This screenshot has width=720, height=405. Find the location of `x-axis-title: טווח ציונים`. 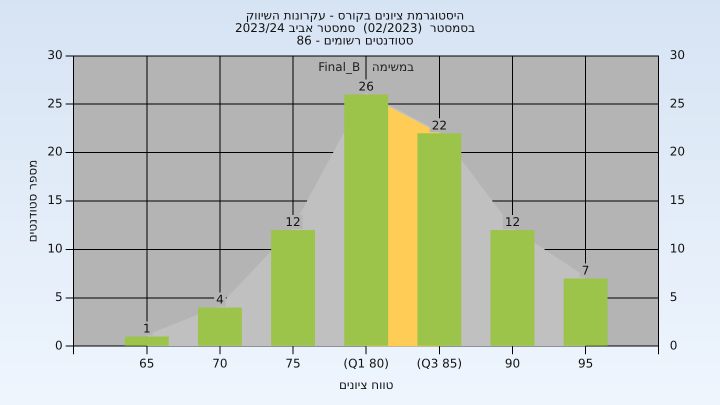

x-axis-title: טווח ציונים is located at coordinates (366, 385).